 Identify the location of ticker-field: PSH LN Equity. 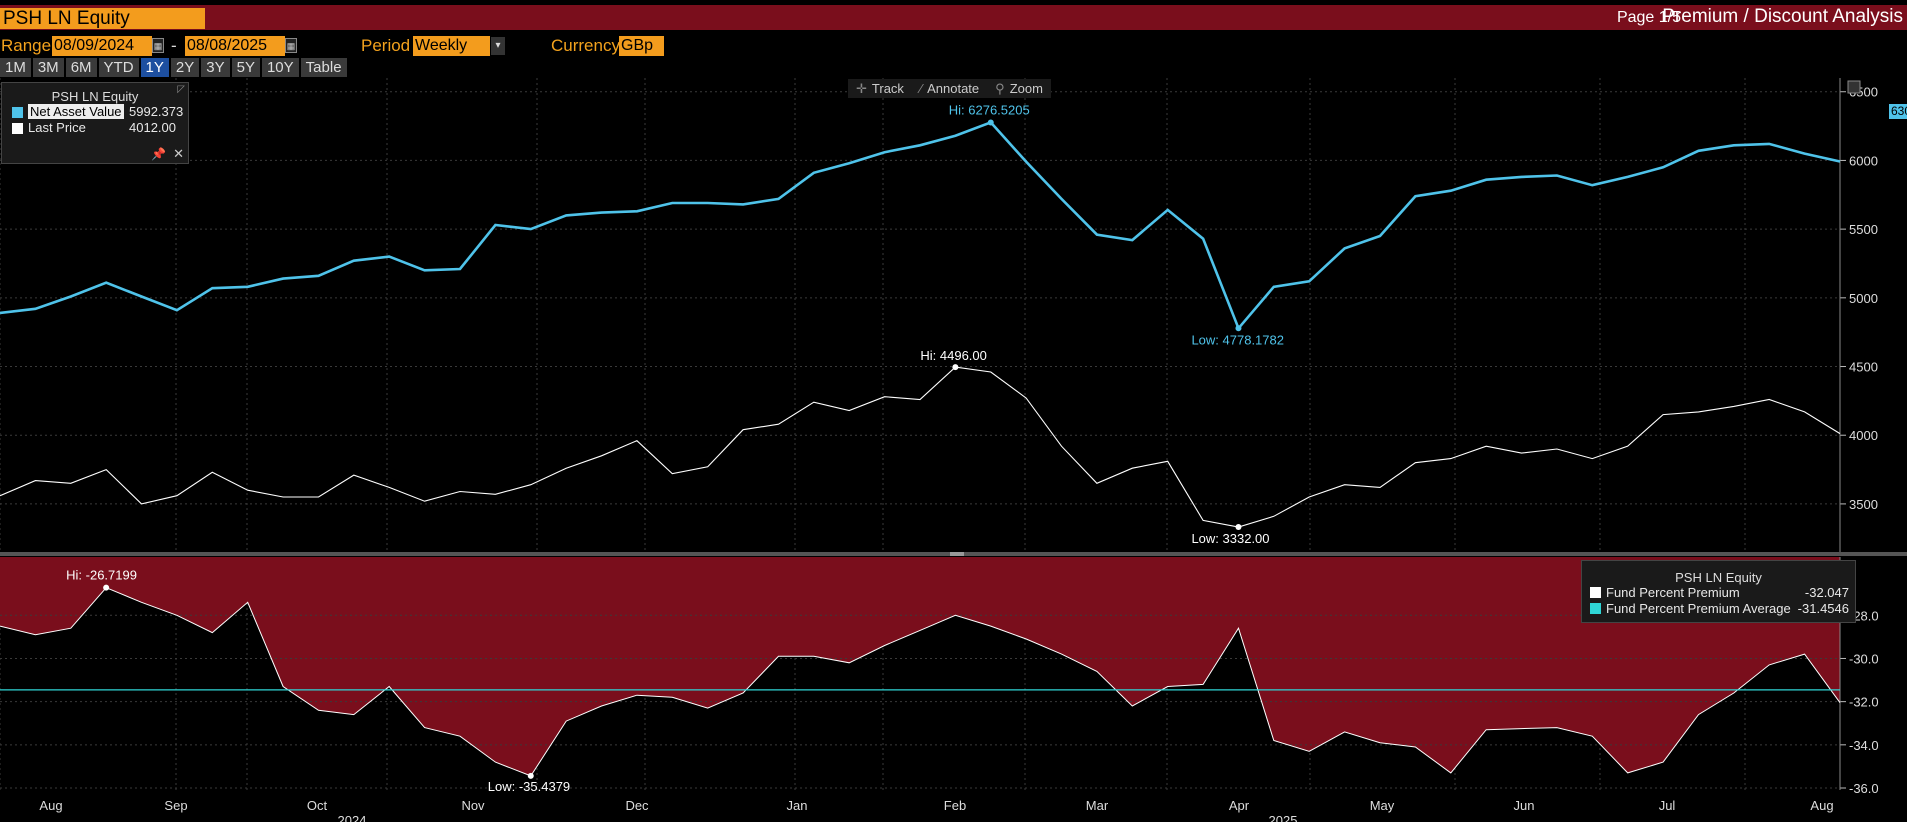
(102, 18).